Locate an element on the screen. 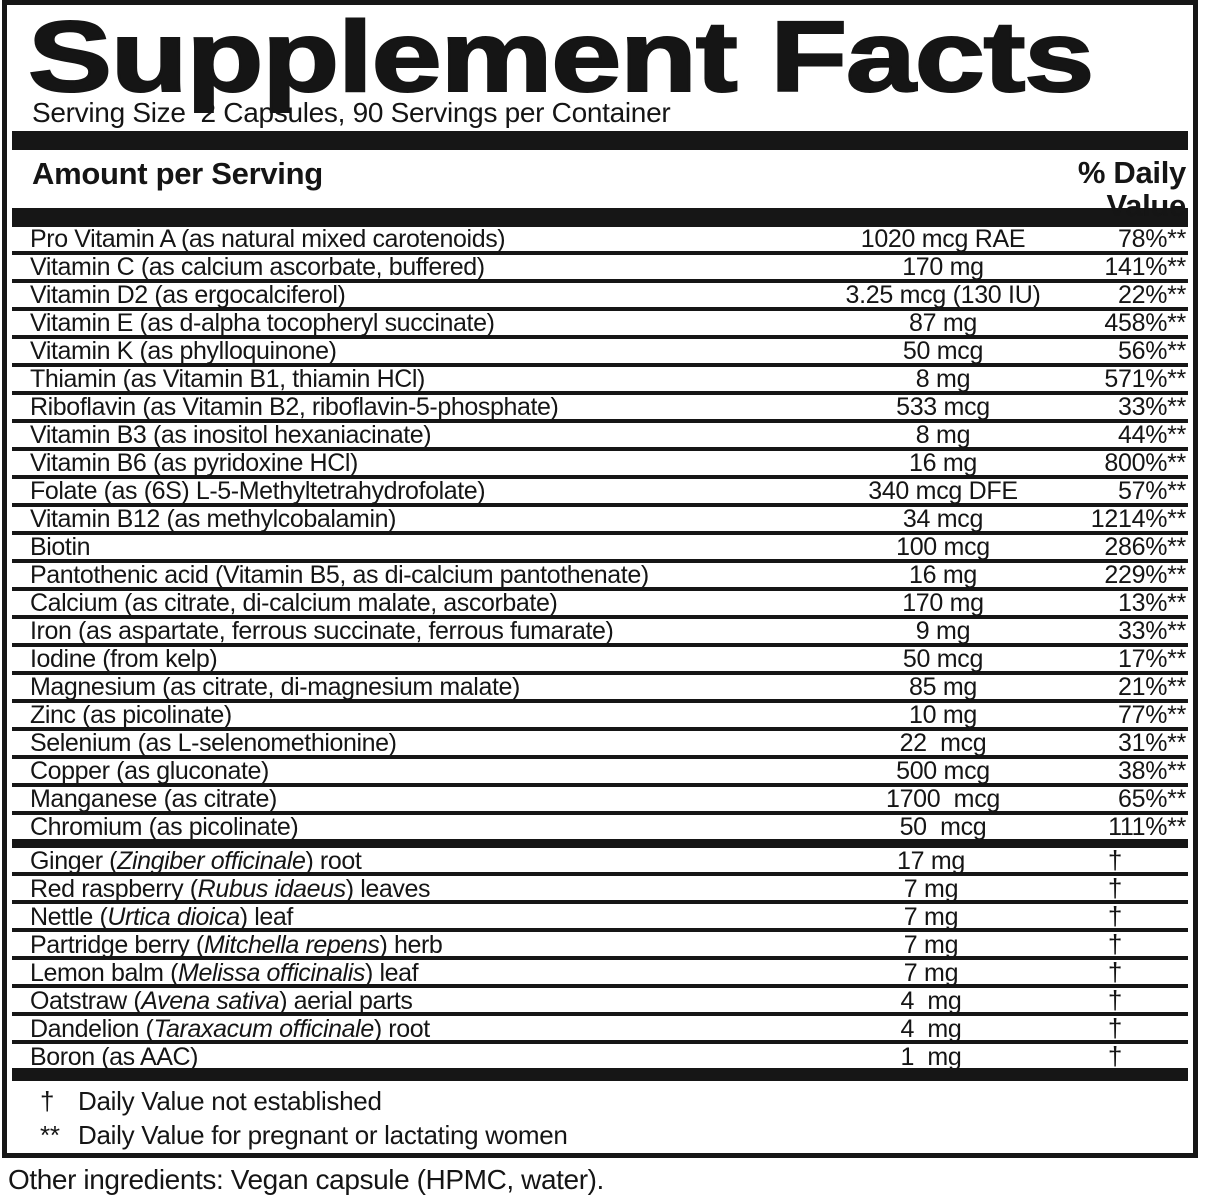  nutrient-name-text: Lemon balm ( is located at coordinates (104, 973).